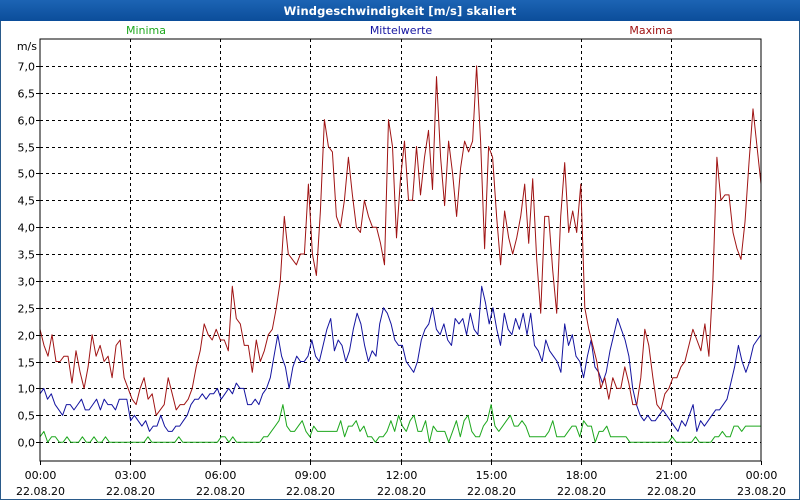  I want to click on y-tick-label: 0,0, so click(27, 443).